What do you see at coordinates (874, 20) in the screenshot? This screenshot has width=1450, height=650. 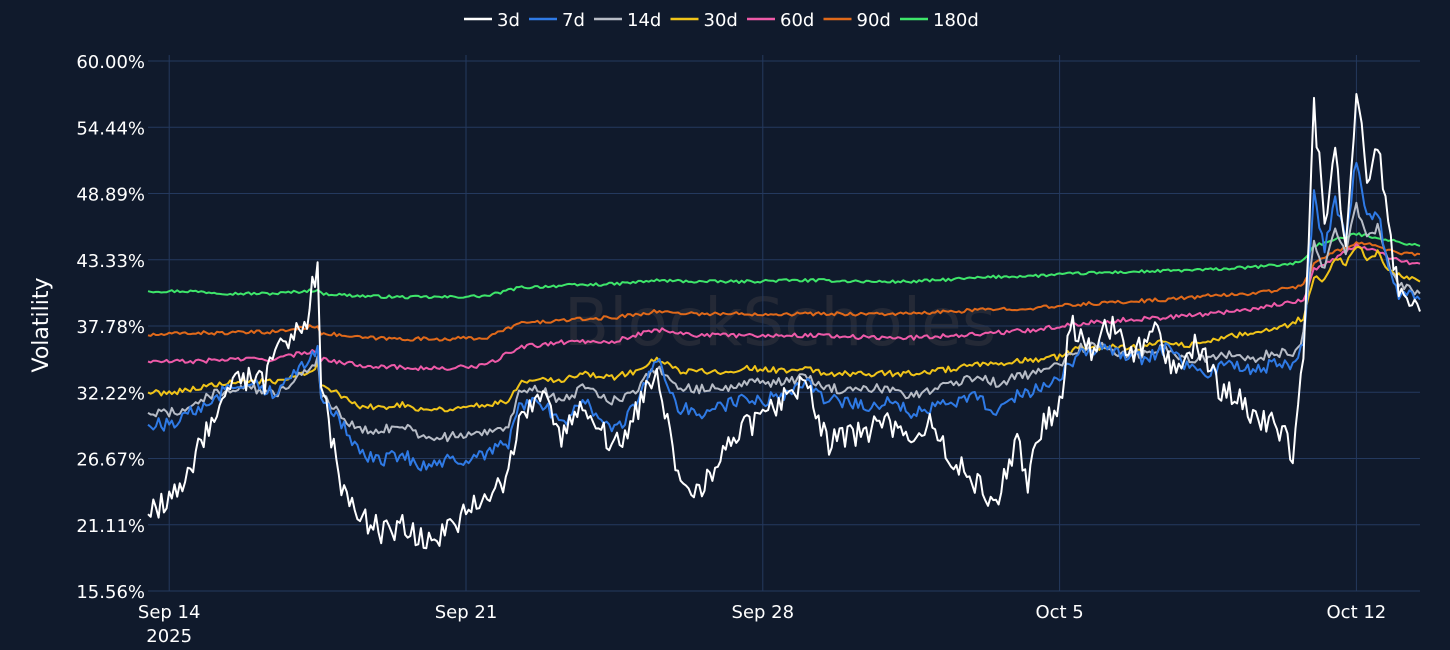 I see `legend-label: 90d` at bounding box center [874, 20].